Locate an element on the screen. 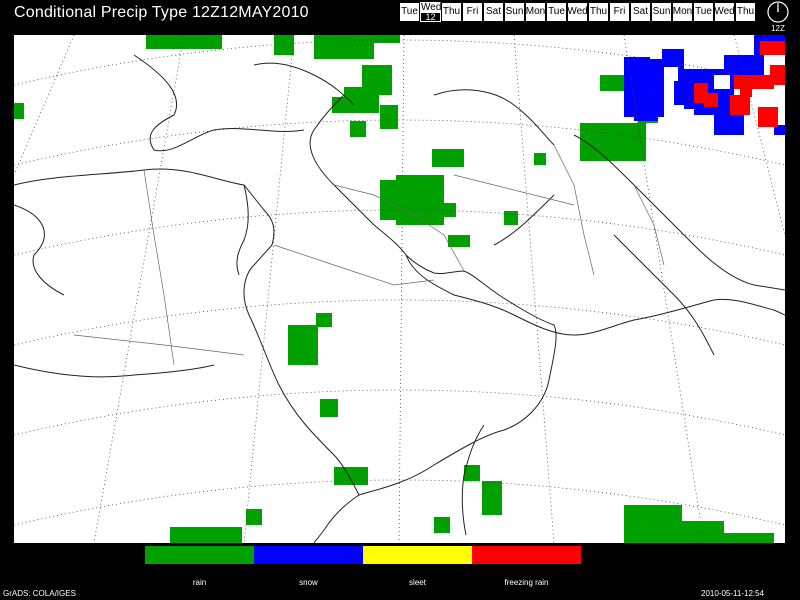 The image size is (800, 600). day-cell-10: Fri is located at coordinates (619, 12).